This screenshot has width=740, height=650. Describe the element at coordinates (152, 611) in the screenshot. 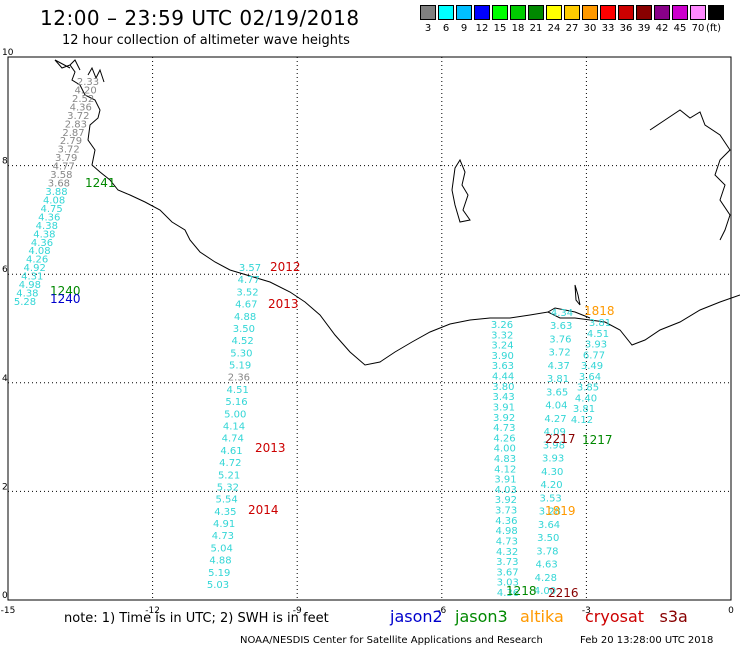

I see `x-tick-label: -12` at that location.